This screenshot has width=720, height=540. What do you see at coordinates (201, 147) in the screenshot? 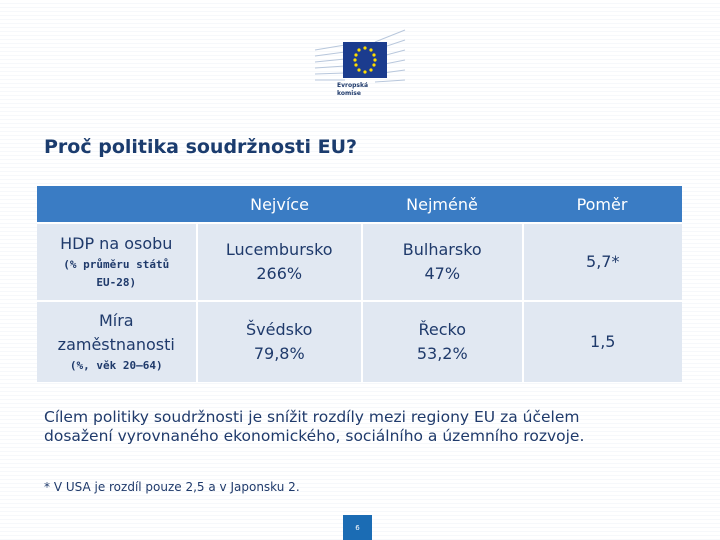
I see `title: Proč politika soudržnosti EU?` at bounding box center [201, 147].